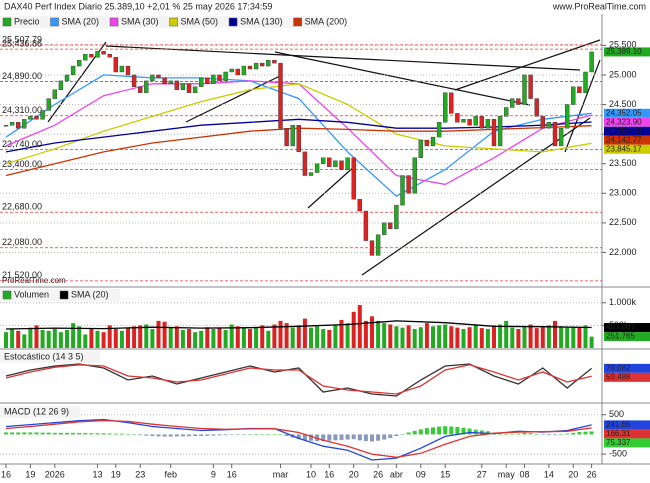 Image resolution: width=650 pixels, height=483 pixels. Describe the element at coordinates (31, 294) in the screenshot. I see `legend-label: Volumen` at that location.